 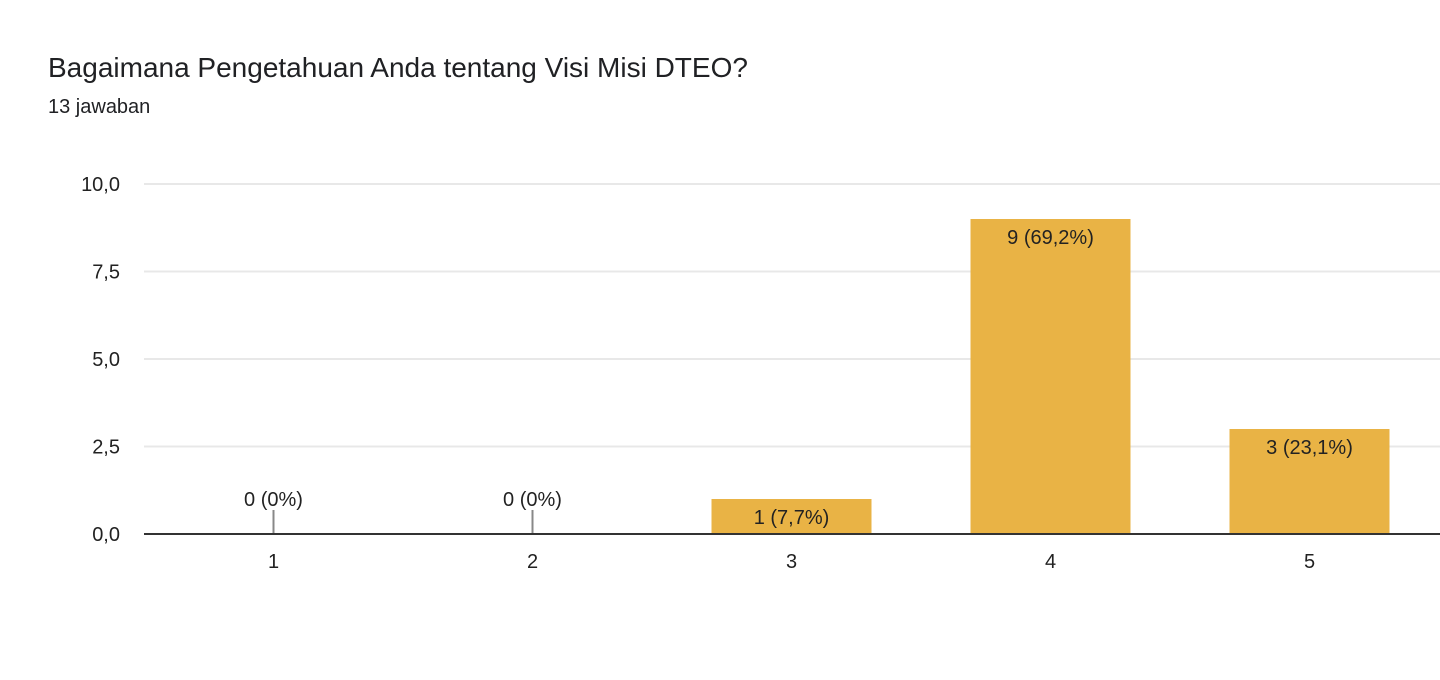 I want to click on x-tick-label: 2, so click(x=532, y=562).